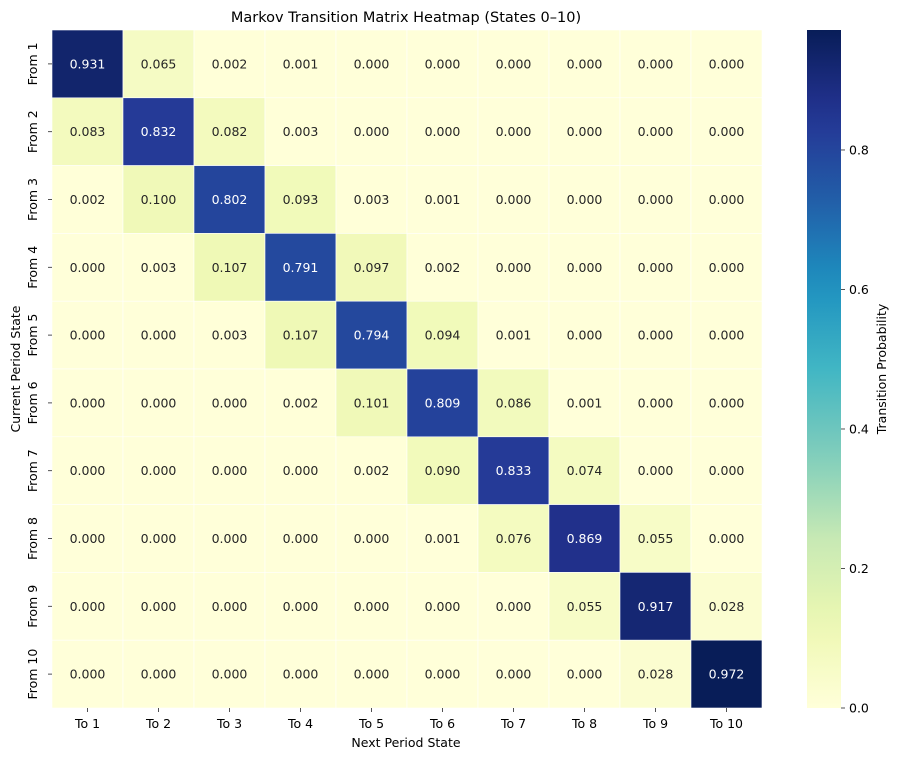  Describe the element at coordinates (301, 199) in the screenshot. I see `cell-value-label: 0.093` at that location.